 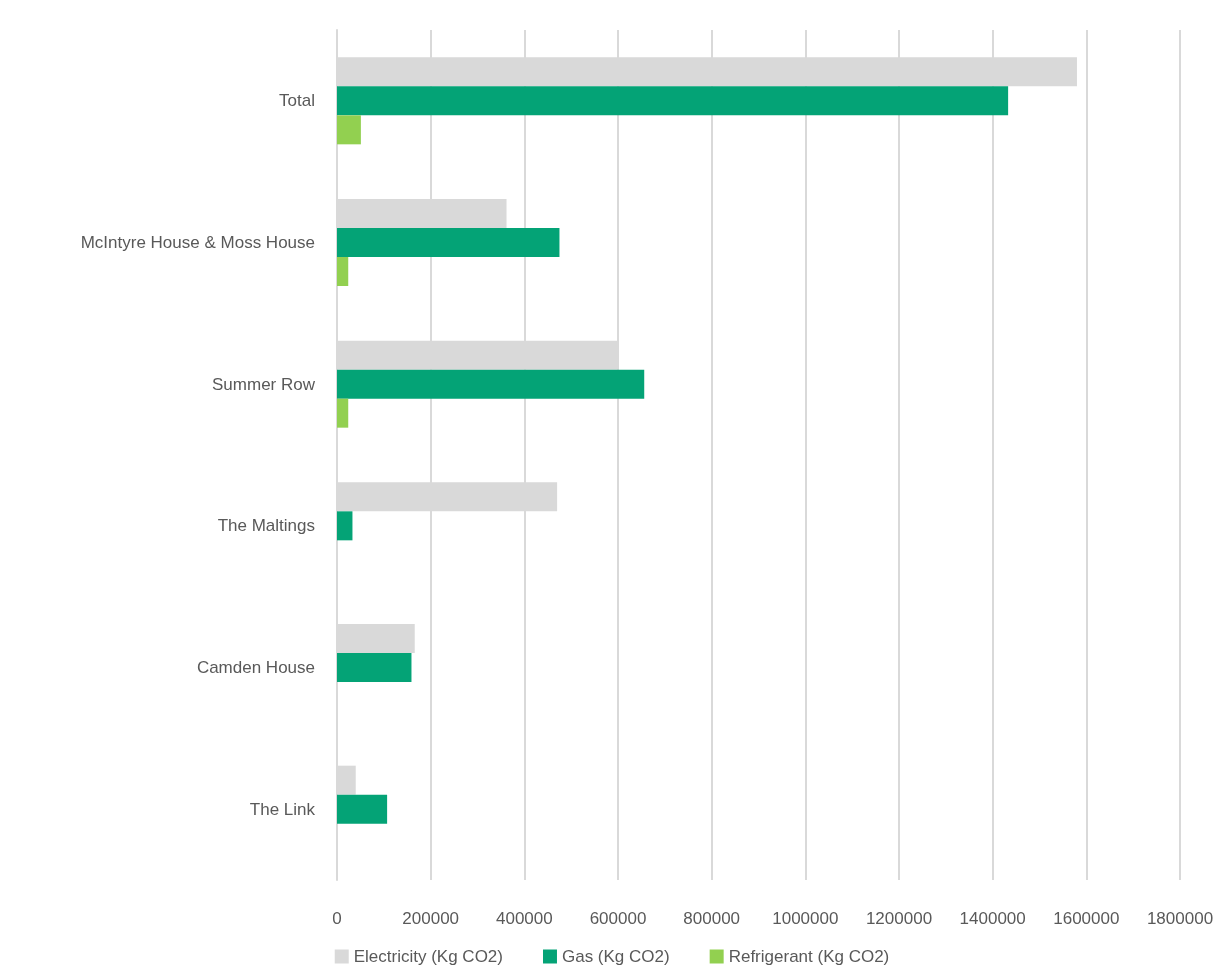 What do you see at coordinates (615, 956) in the screenshot?
I see `legend-label: Gas (Kg CO2)` at bounding box center [615, 956].